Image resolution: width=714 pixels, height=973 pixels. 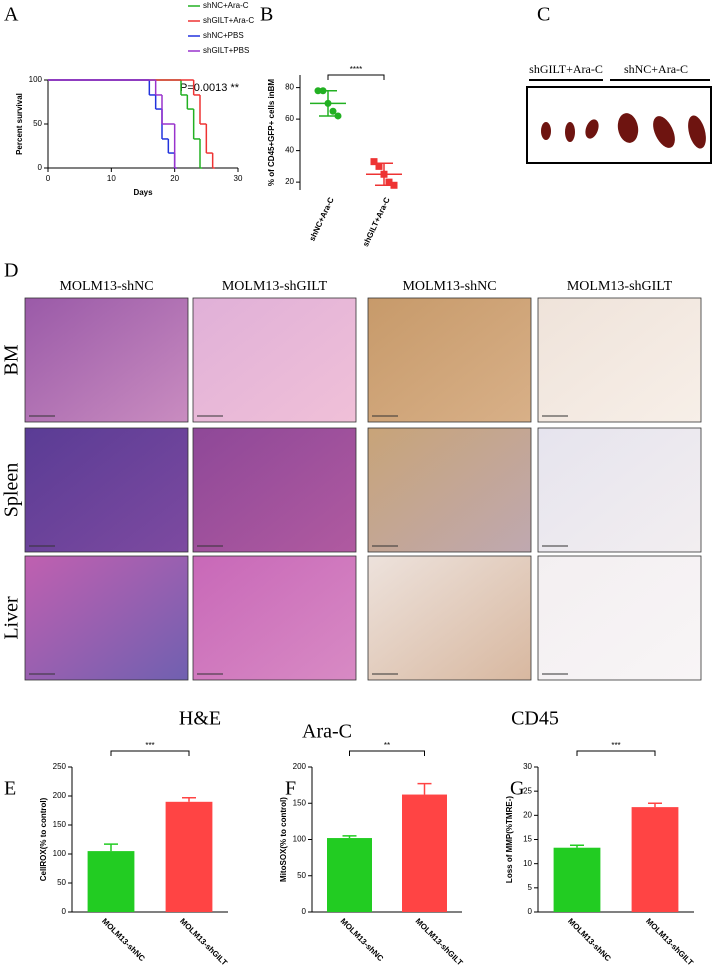 I want to click on significance: ****, so click(x=356, y=69).